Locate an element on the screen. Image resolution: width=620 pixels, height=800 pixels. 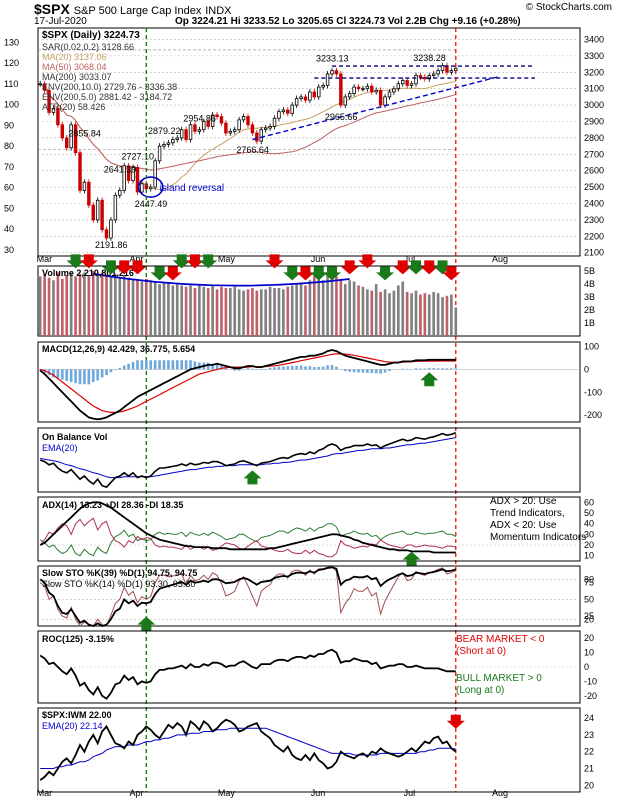
price-annotation: 2191.86 is located at coordinates (111, 245).